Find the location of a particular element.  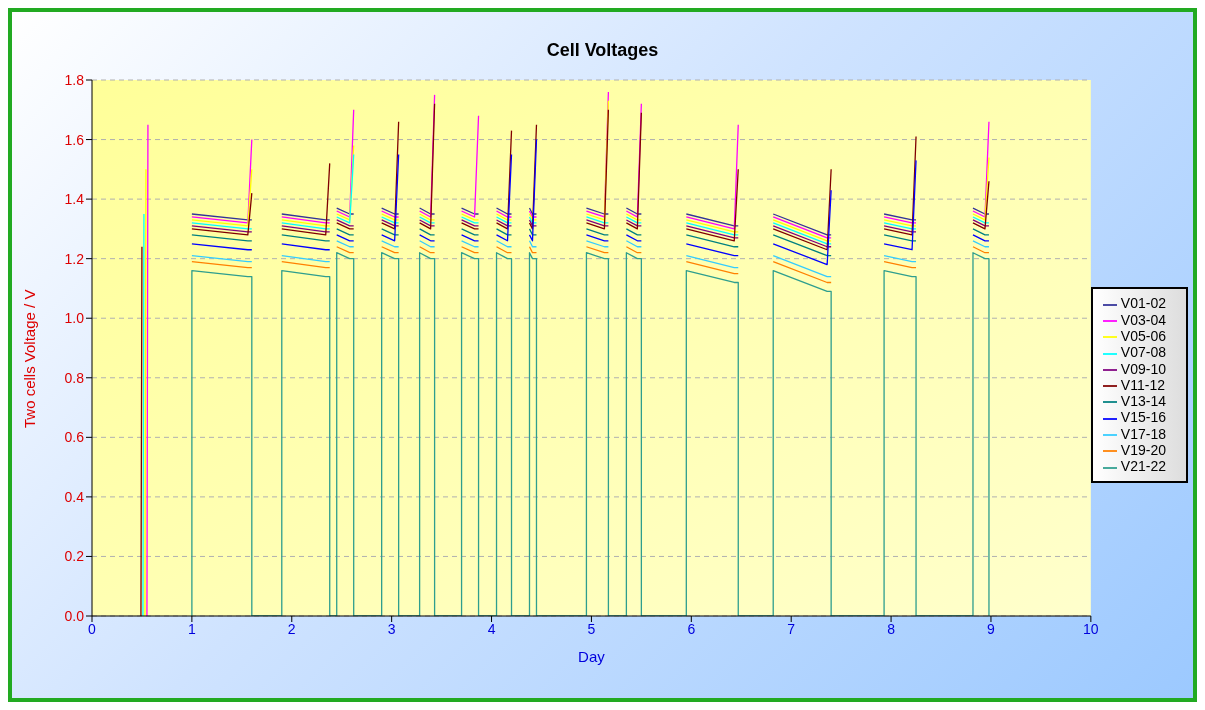

x-tick-label: 9 is located at coordinates (991, 628).